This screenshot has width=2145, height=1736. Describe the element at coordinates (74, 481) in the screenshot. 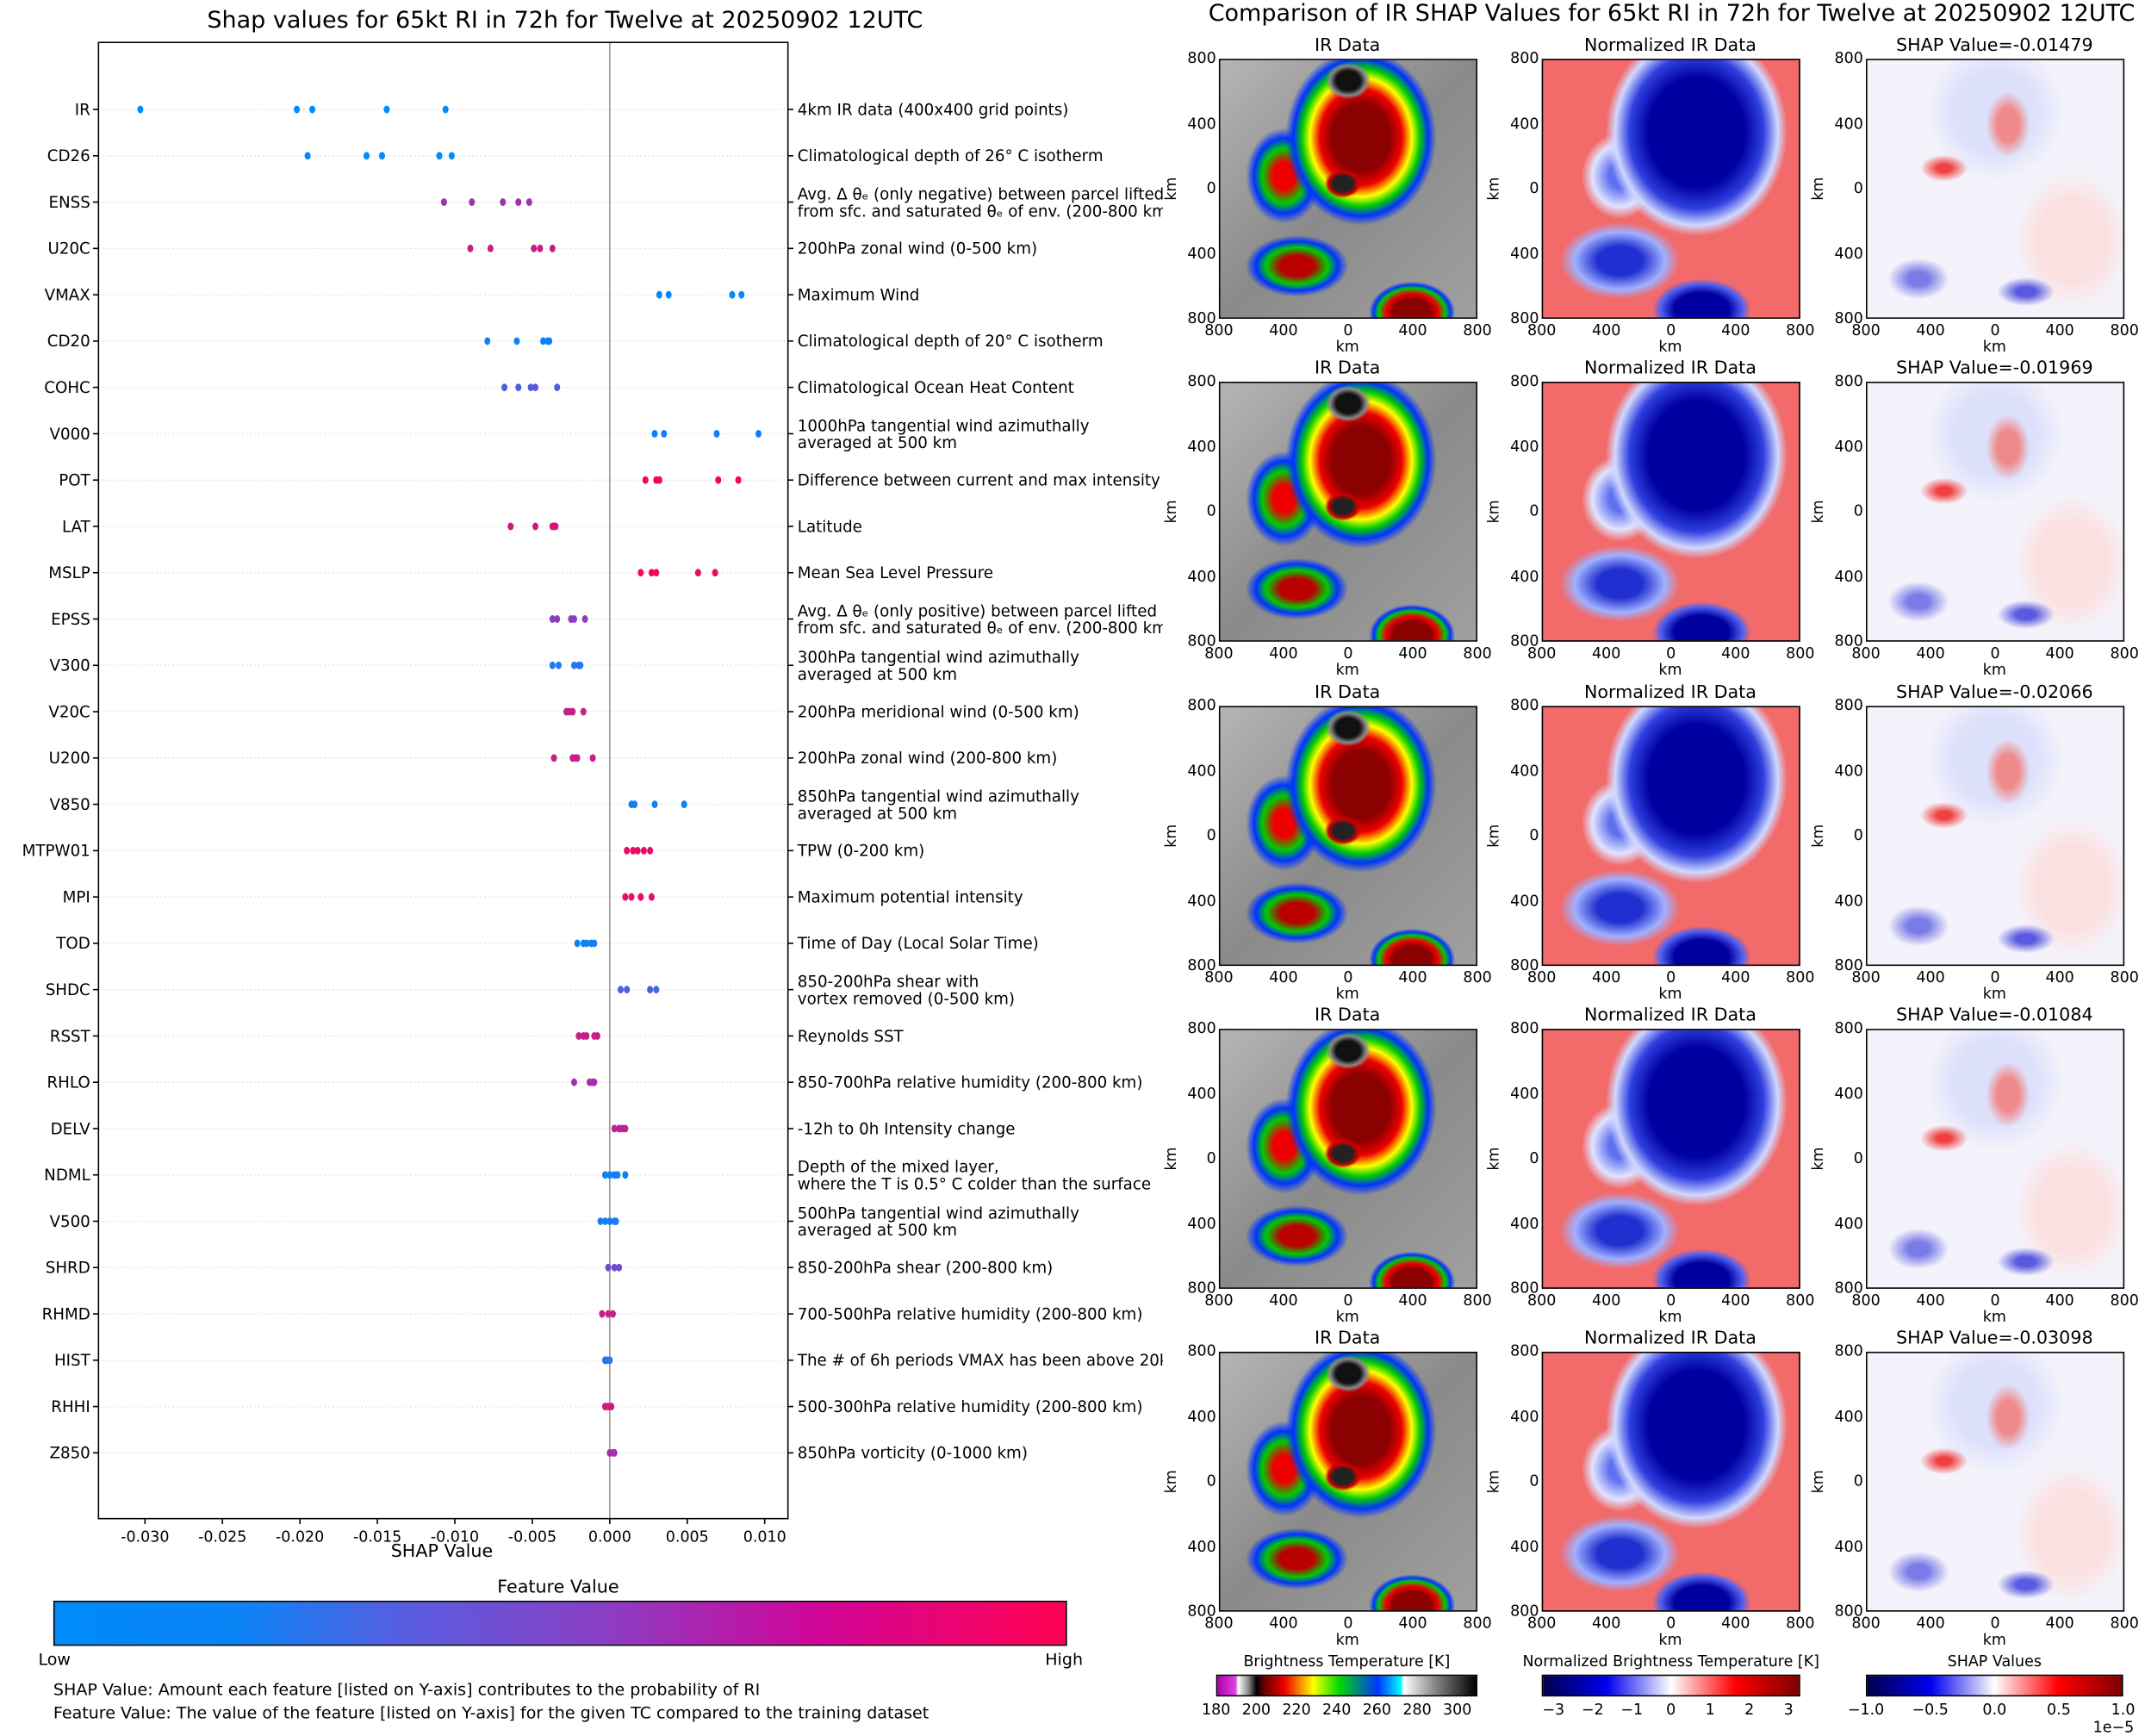

I see `feature-label: POT` at that location.